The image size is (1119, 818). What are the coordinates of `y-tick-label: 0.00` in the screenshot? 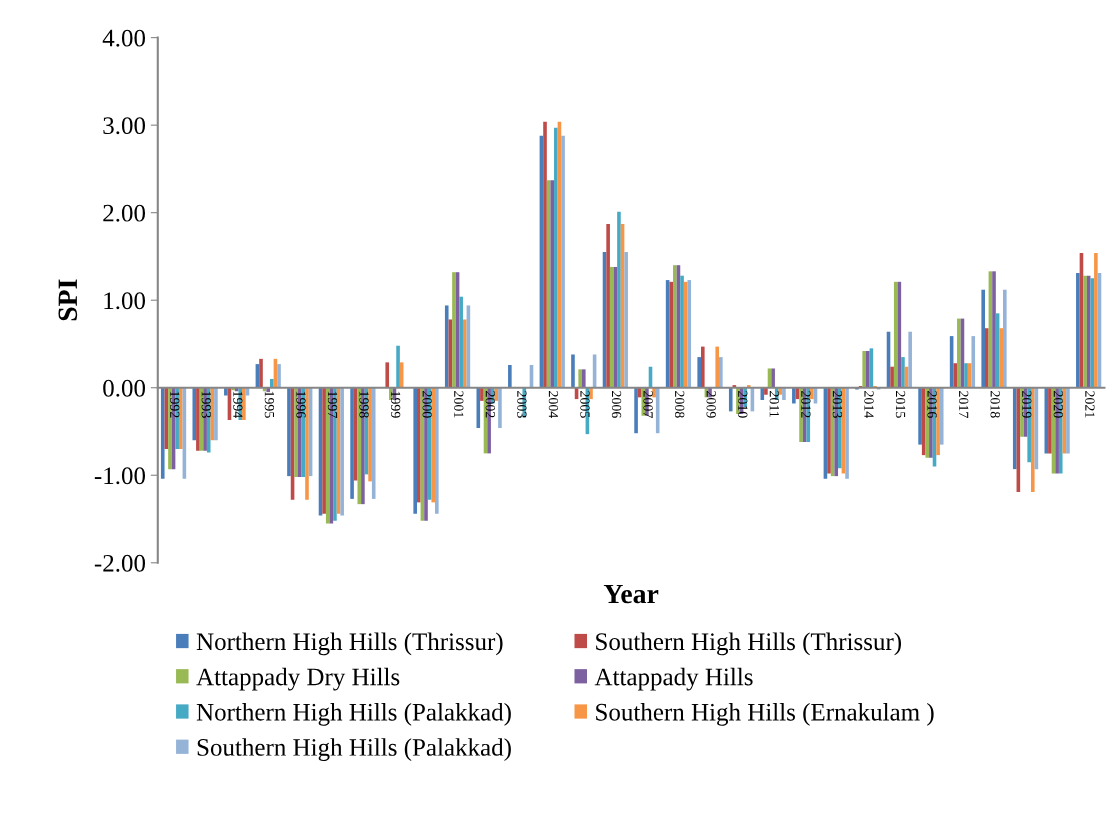 It's located at (124, 388).